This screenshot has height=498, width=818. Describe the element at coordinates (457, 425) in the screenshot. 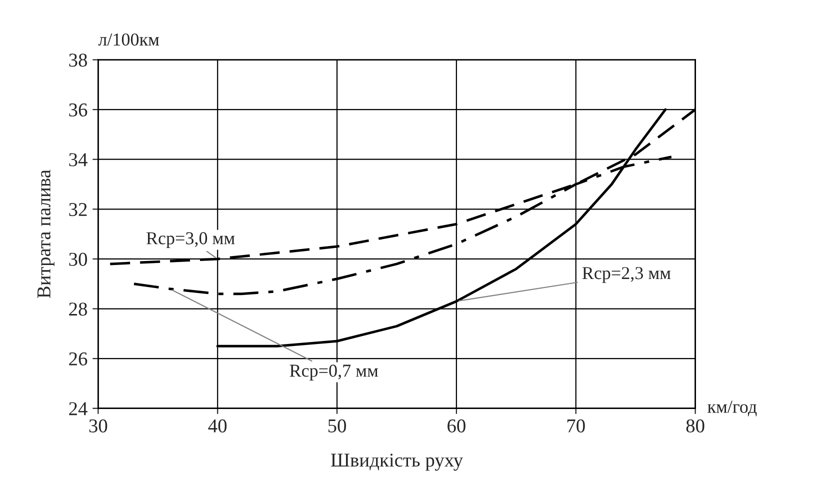

I see `x-tick-label: 60` at that location.